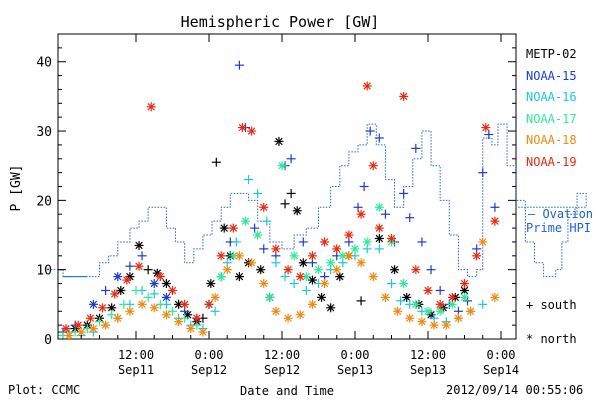  Describe the element at coordinates (551, 339) in the screenshot. I see `north-marker-legend: * north` at that location.